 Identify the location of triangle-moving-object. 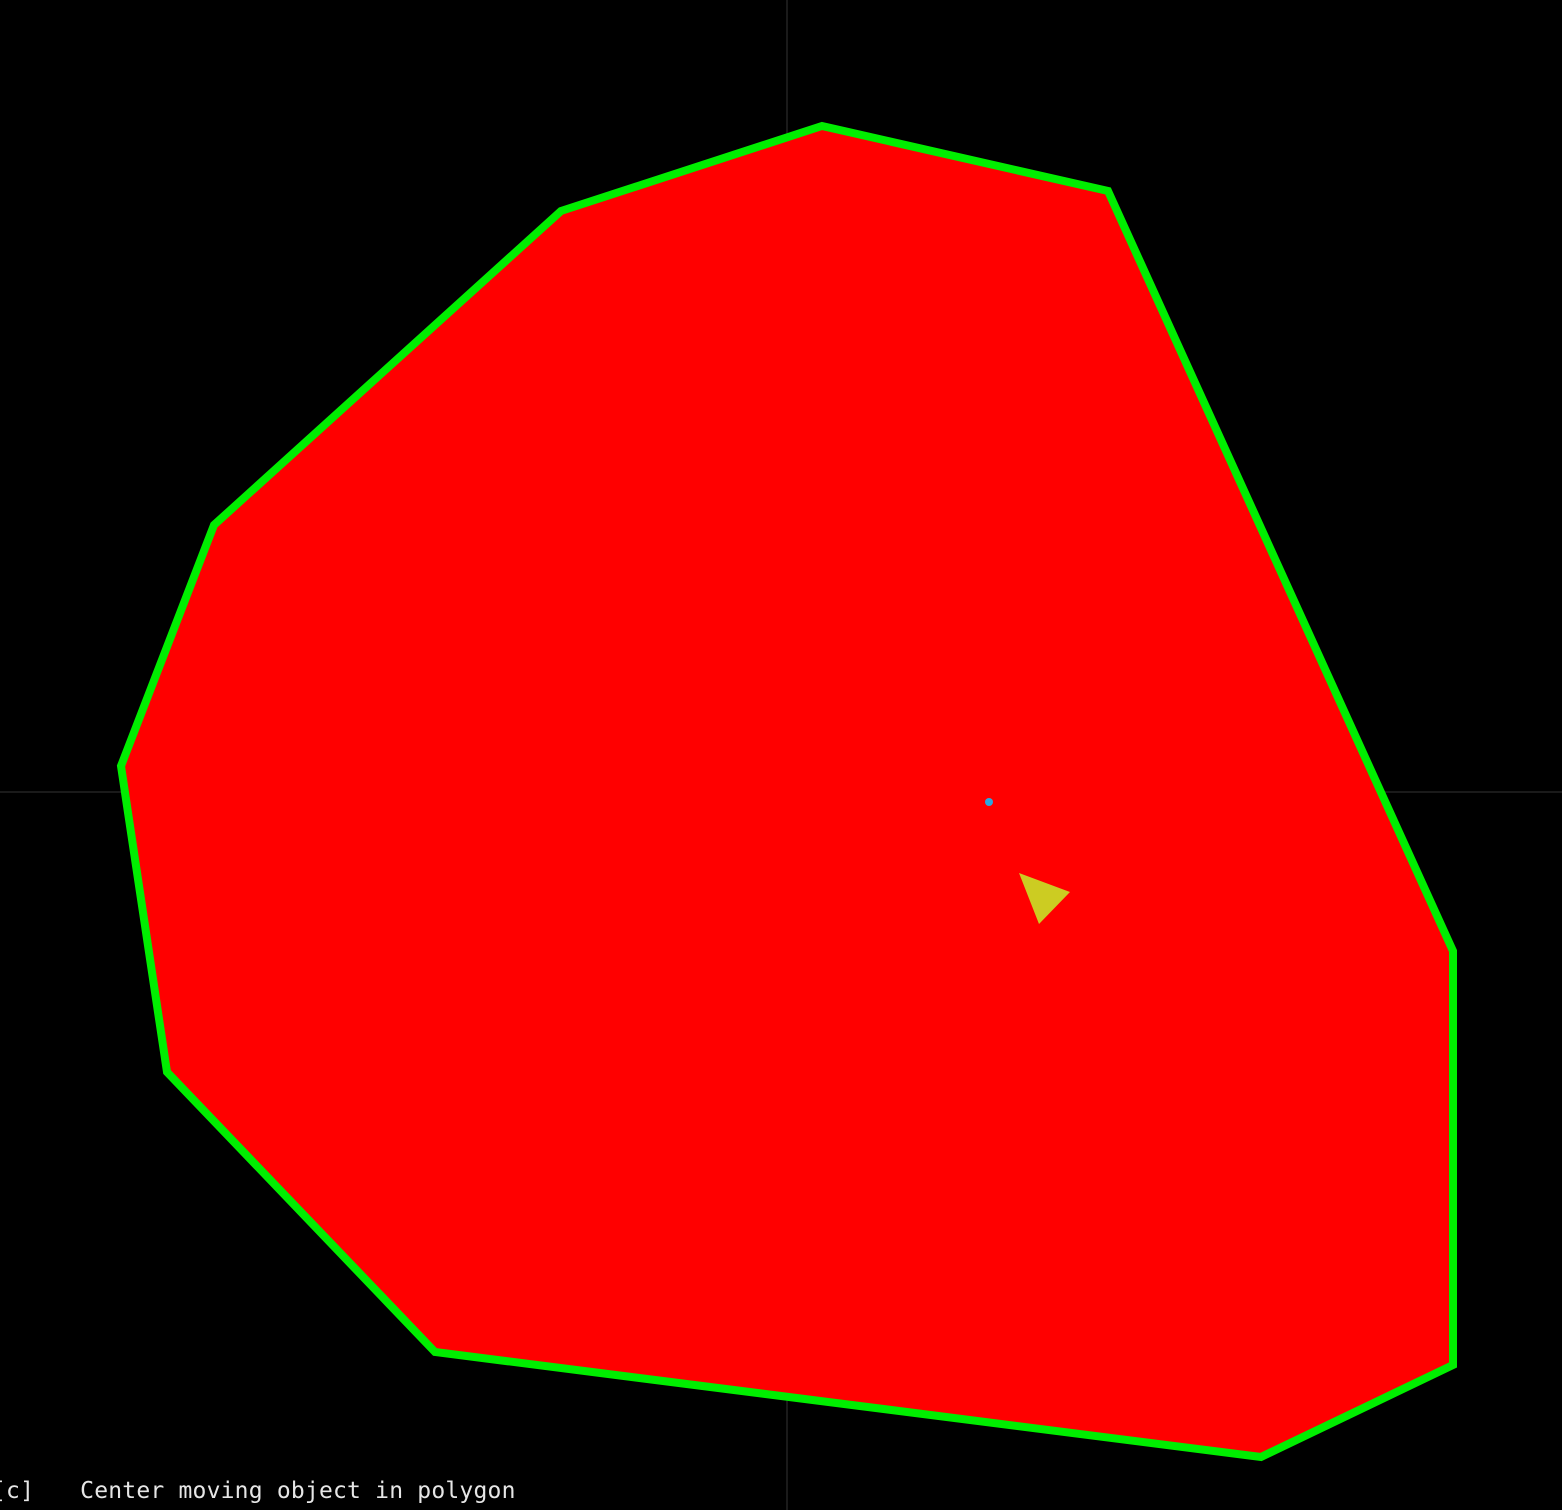
(1044, 898).